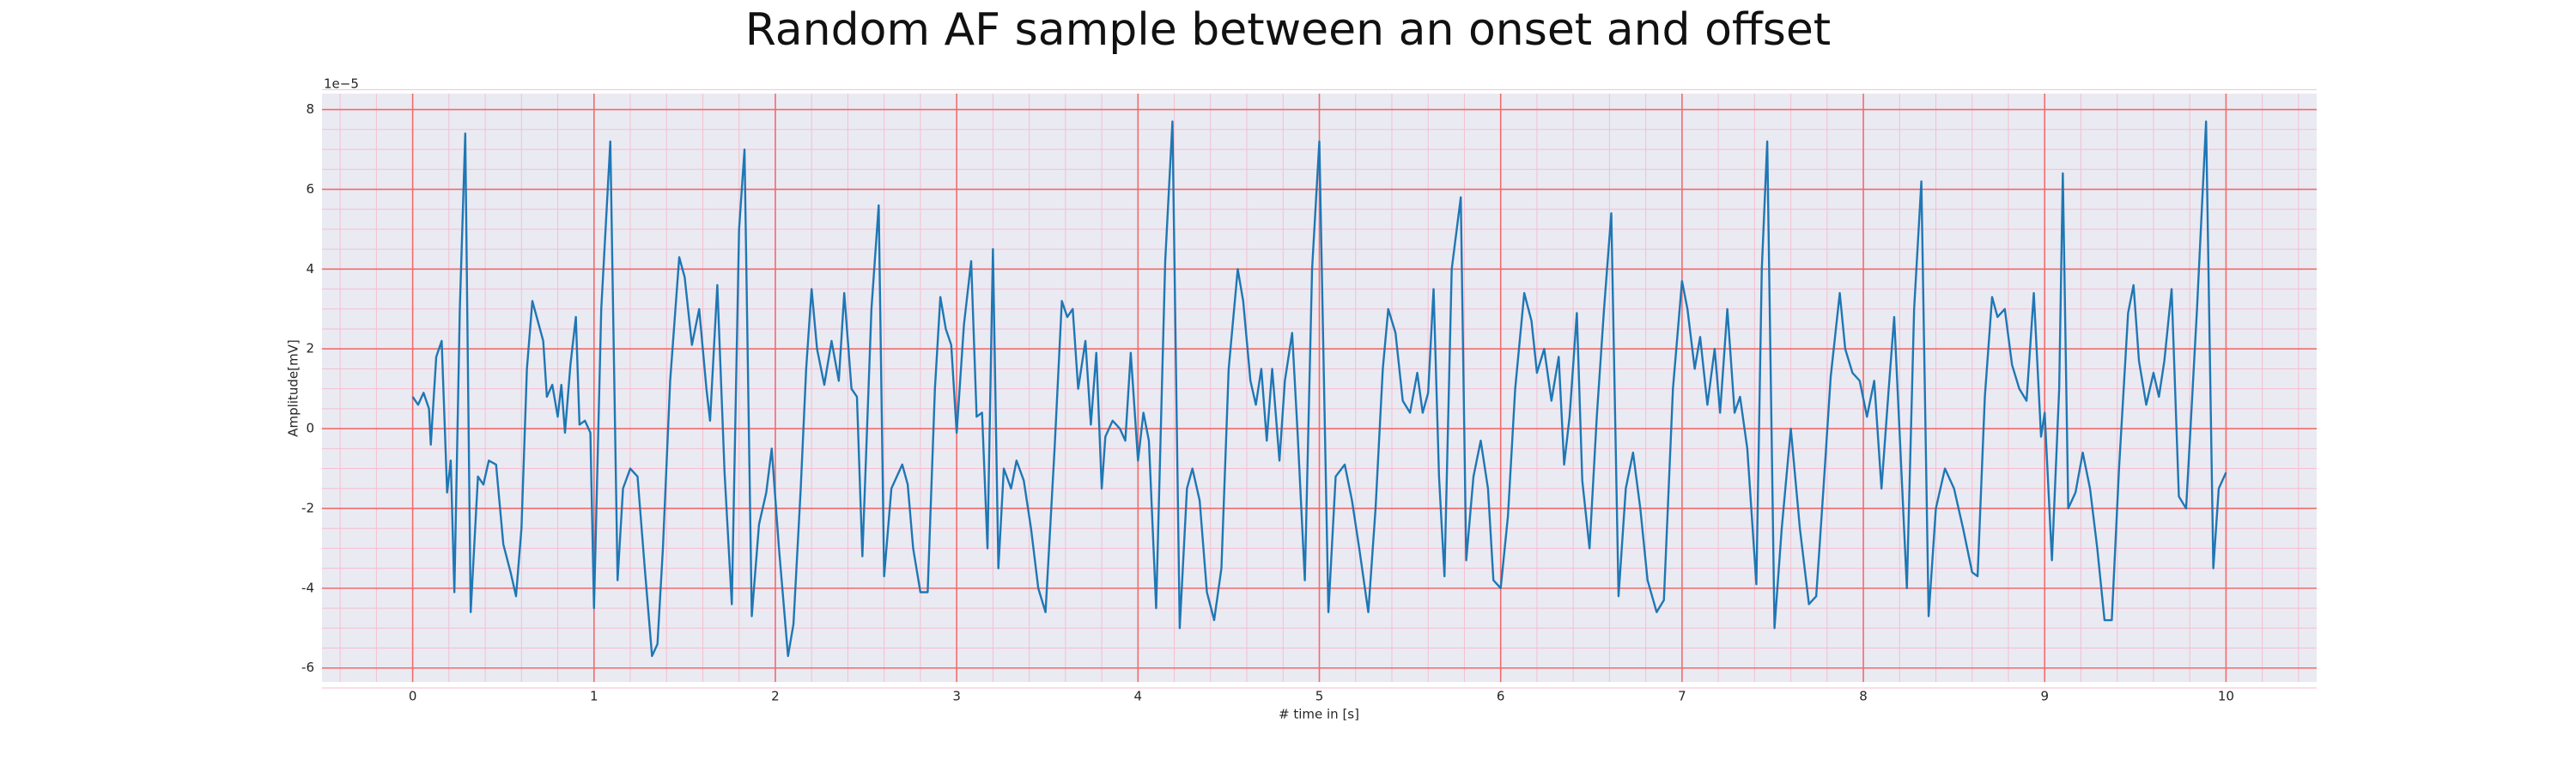 The width and height of the screenshot is (2576, 773). Describe the element at coordinates (310, 348) in the screenshot. I see `y-tick-label: 2` at that location.